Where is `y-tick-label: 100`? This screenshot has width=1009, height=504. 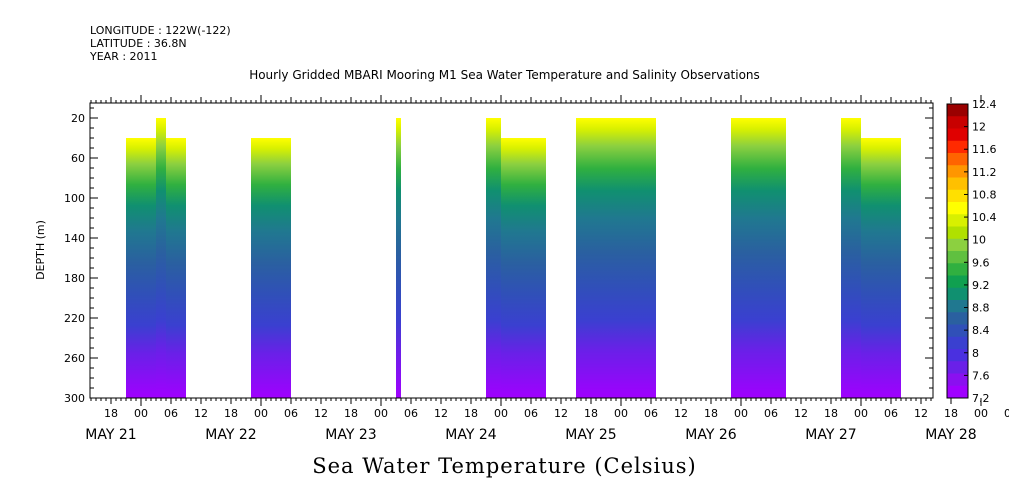
y-tick-label: 100 is located at coordinates (74, 198).